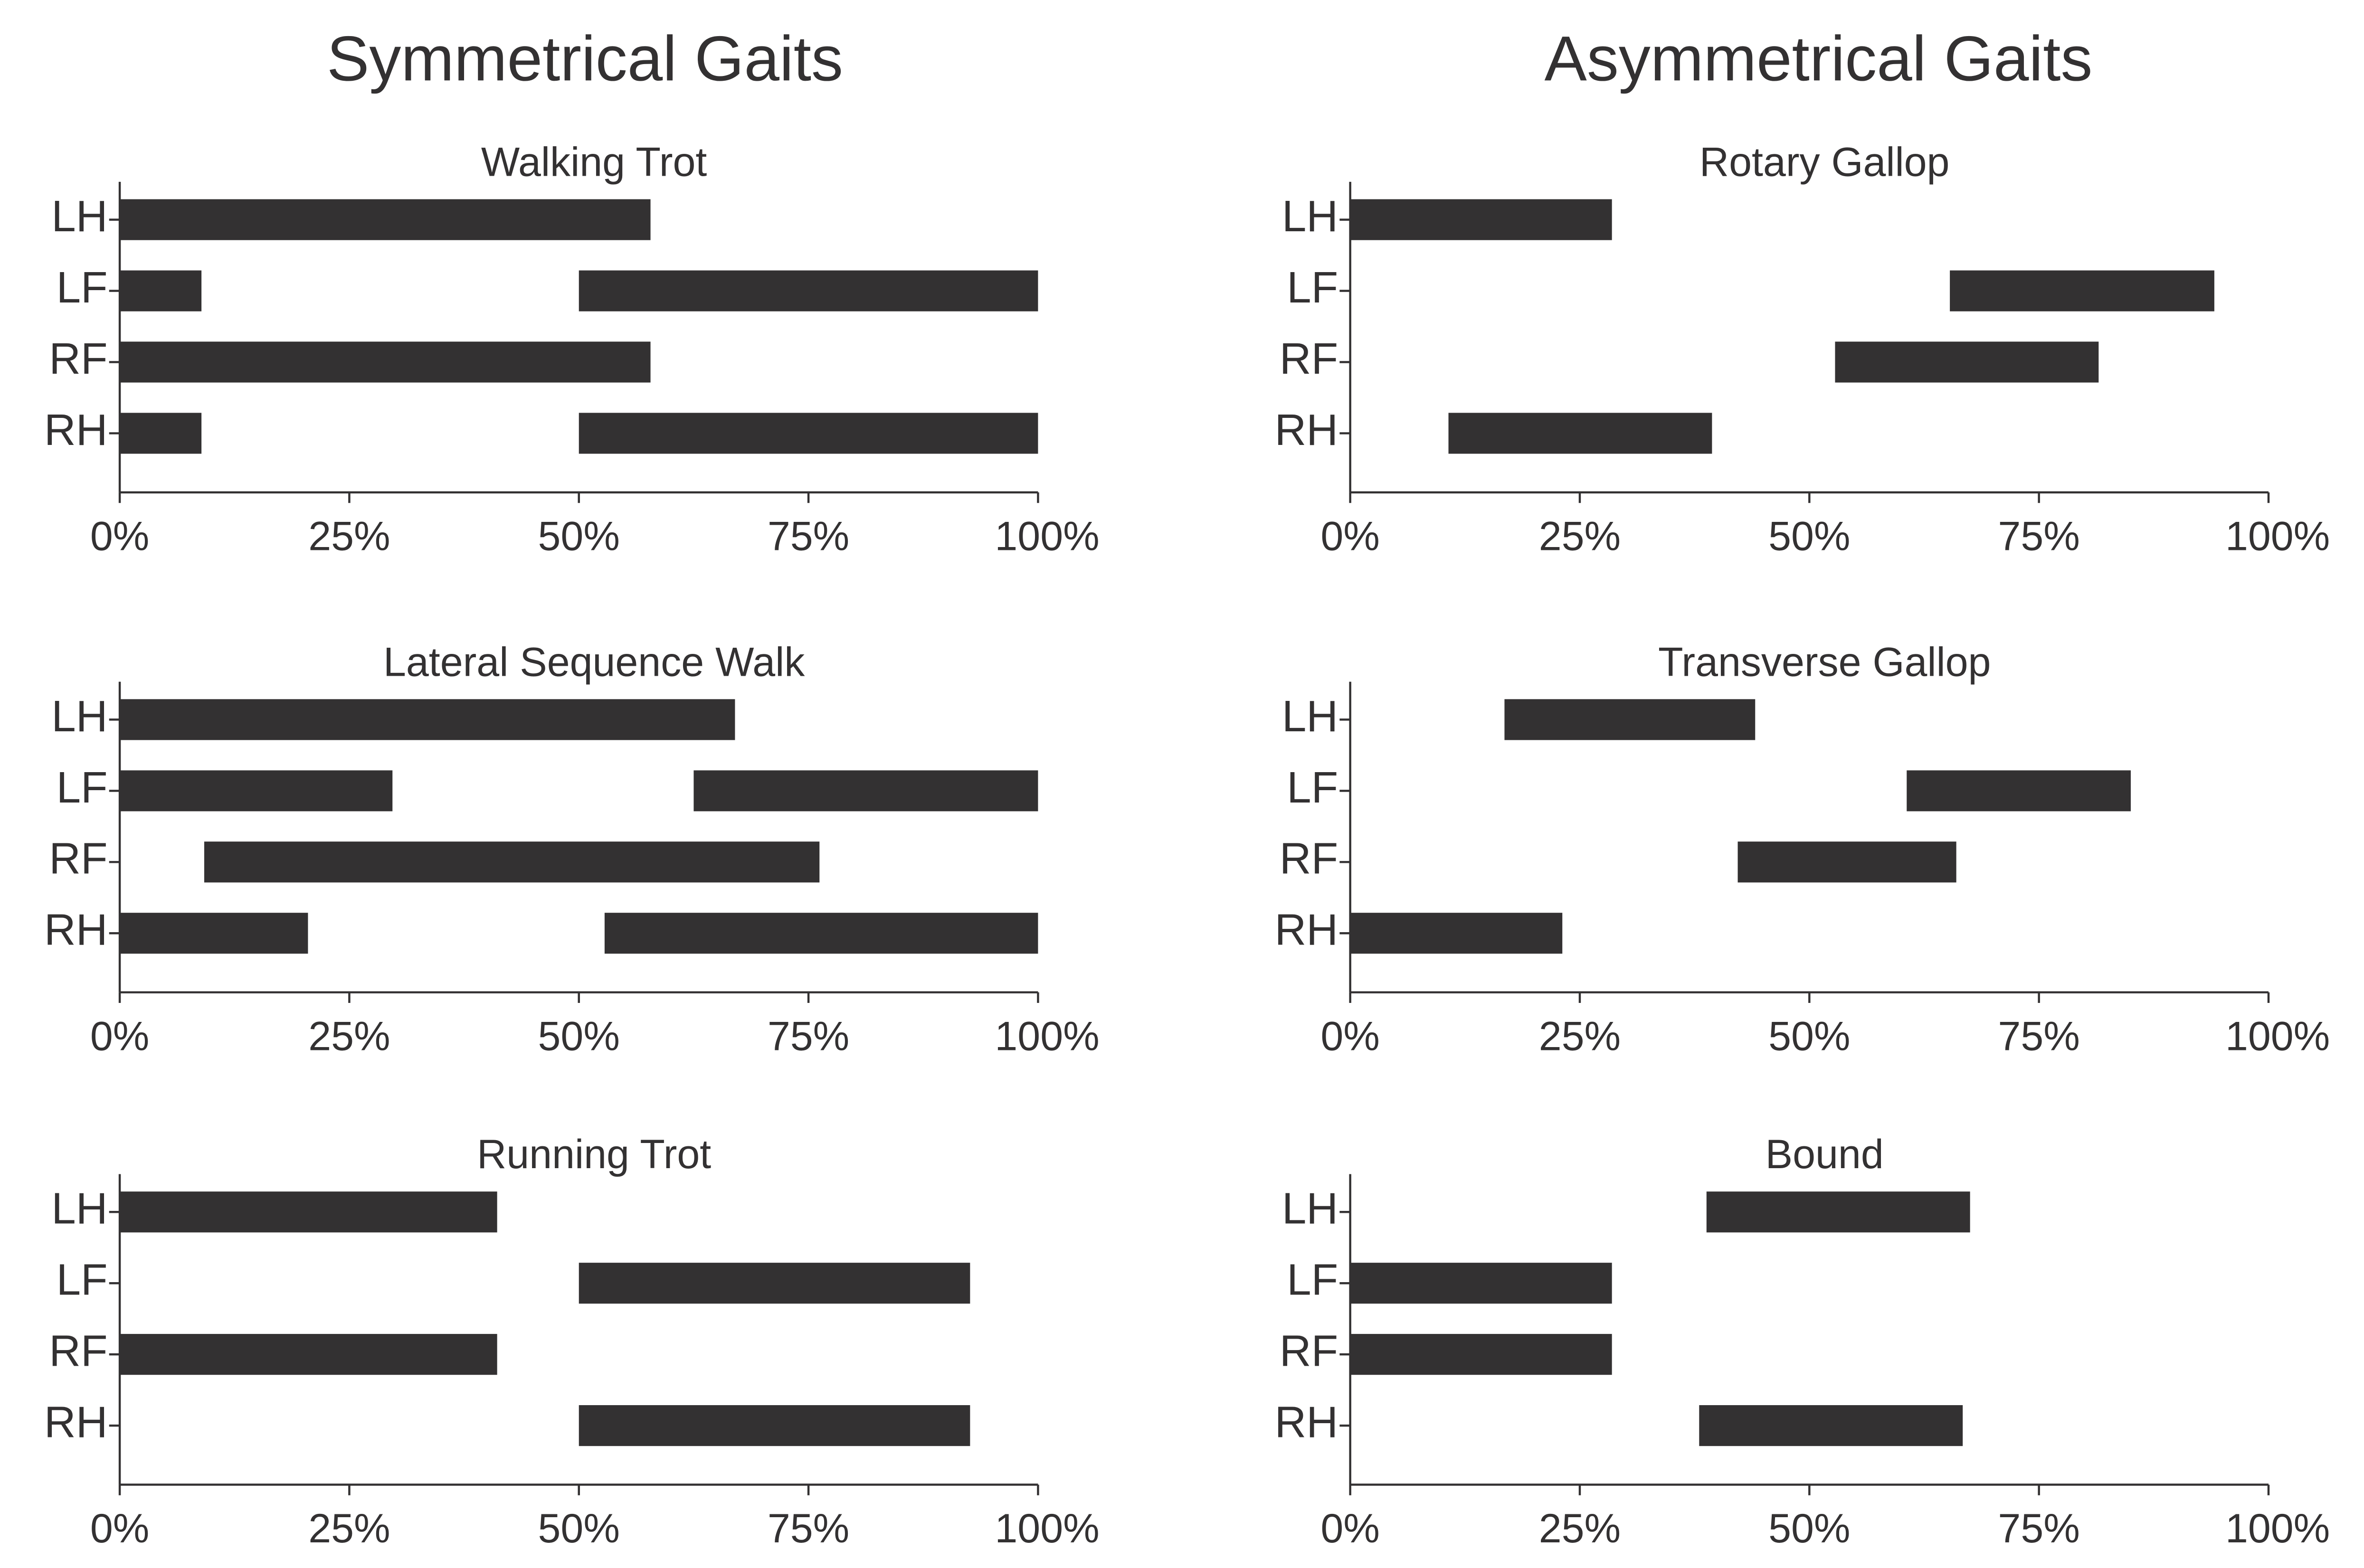 This screenshot has height=1568, width=2364. Describe the element at coordinates (1824, 162) in the screenshot. I see `subplot-title: Rotary Gallop` at that location.